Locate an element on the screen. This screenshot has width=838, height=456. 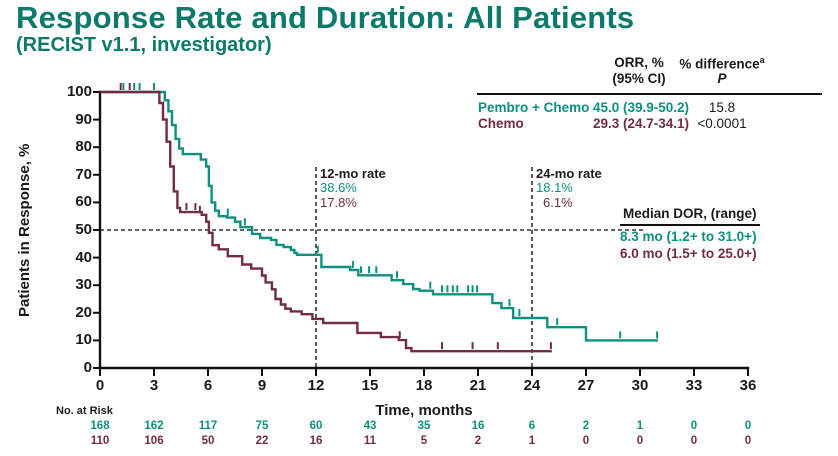
diff-header-text: % difference is located at coordinates (719, 64).